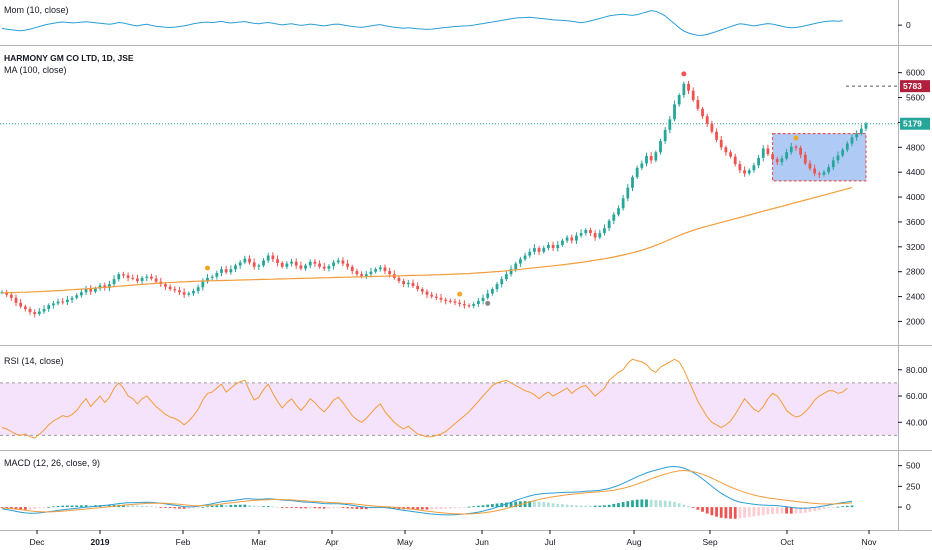 Image resolution: width=932 pixels, height=550 pixels. Describe the element at coordinates (37, 542) in the screenshot. I see `x-tick-label: Dec` at that location.